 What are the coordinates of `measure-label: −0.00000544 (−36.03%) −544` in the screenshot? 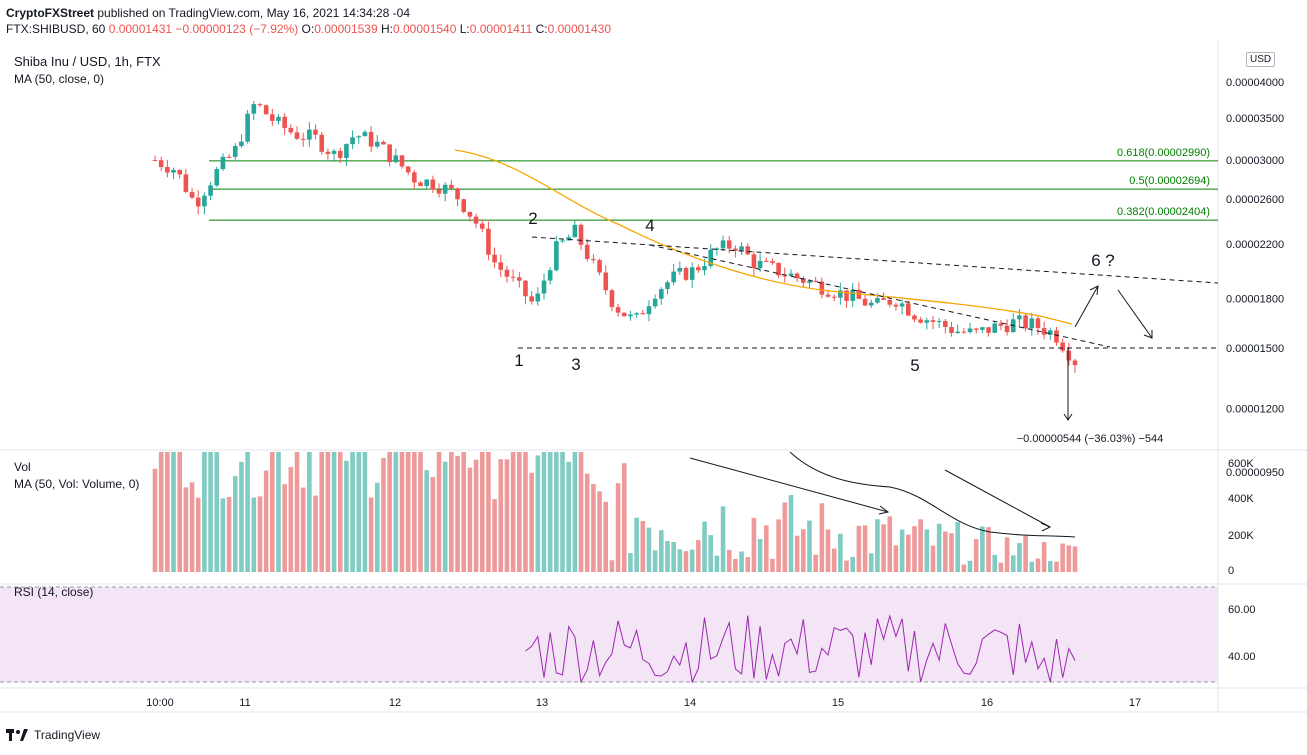 It's located at (1090, 439).